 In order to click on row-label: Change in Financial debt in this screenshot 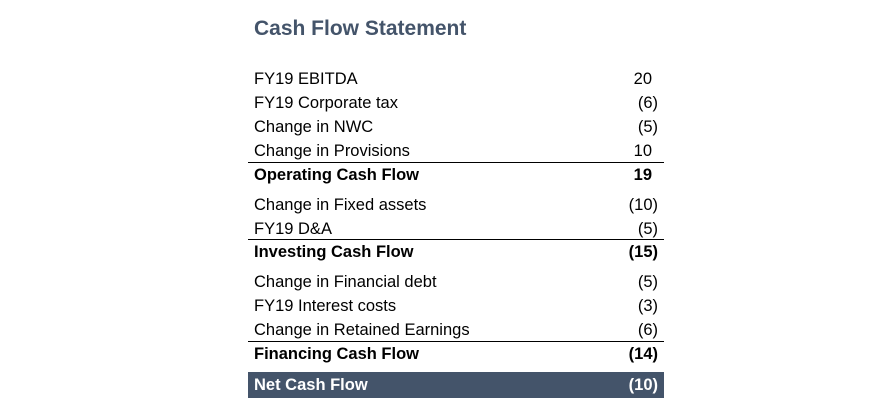, I will do `click(345, 282)`.